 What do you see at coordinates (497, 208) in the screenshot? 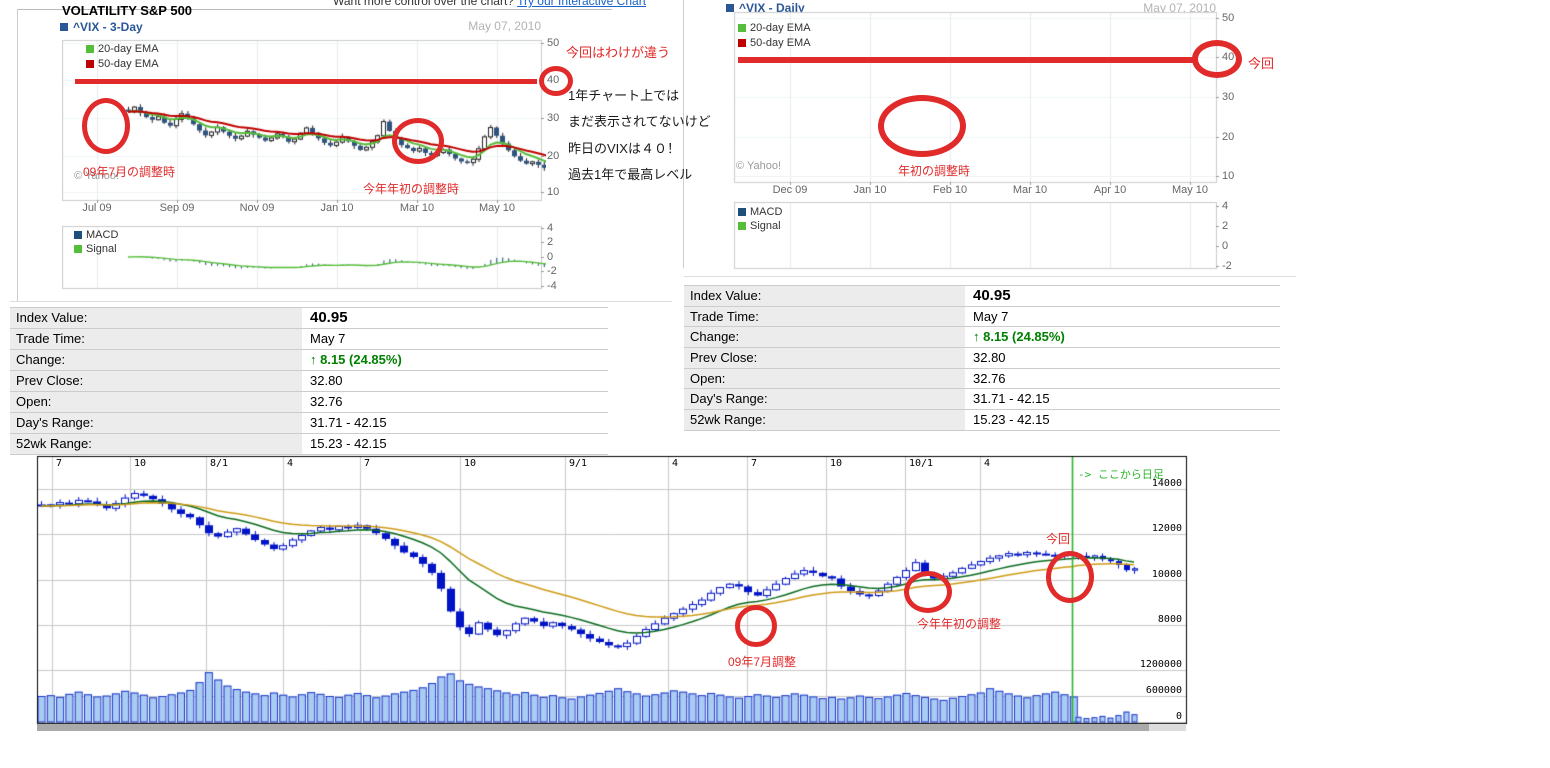
I see `x-axis-label: May 10` at bounding box center [497, 208].